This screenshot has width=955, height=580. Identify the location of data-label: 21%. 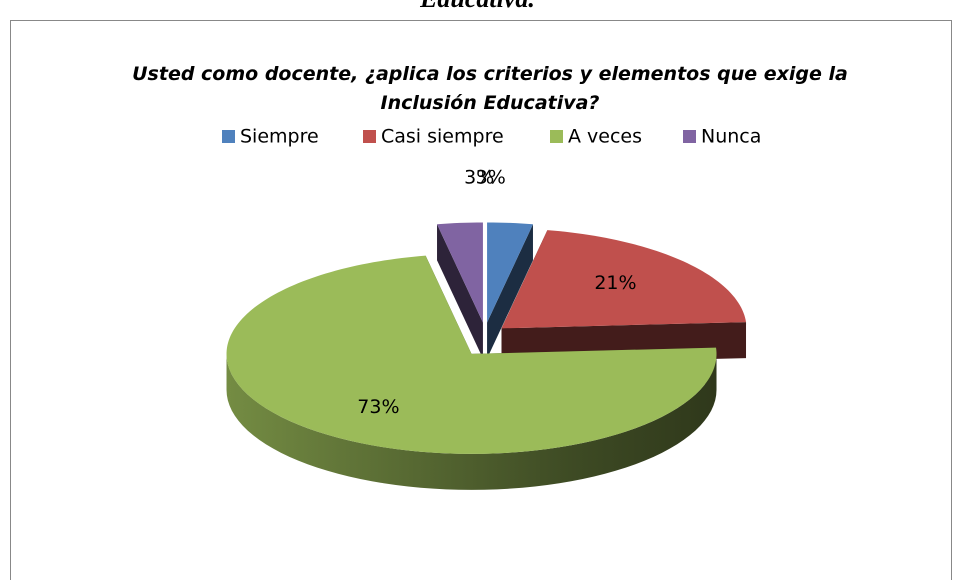
(615, 283).